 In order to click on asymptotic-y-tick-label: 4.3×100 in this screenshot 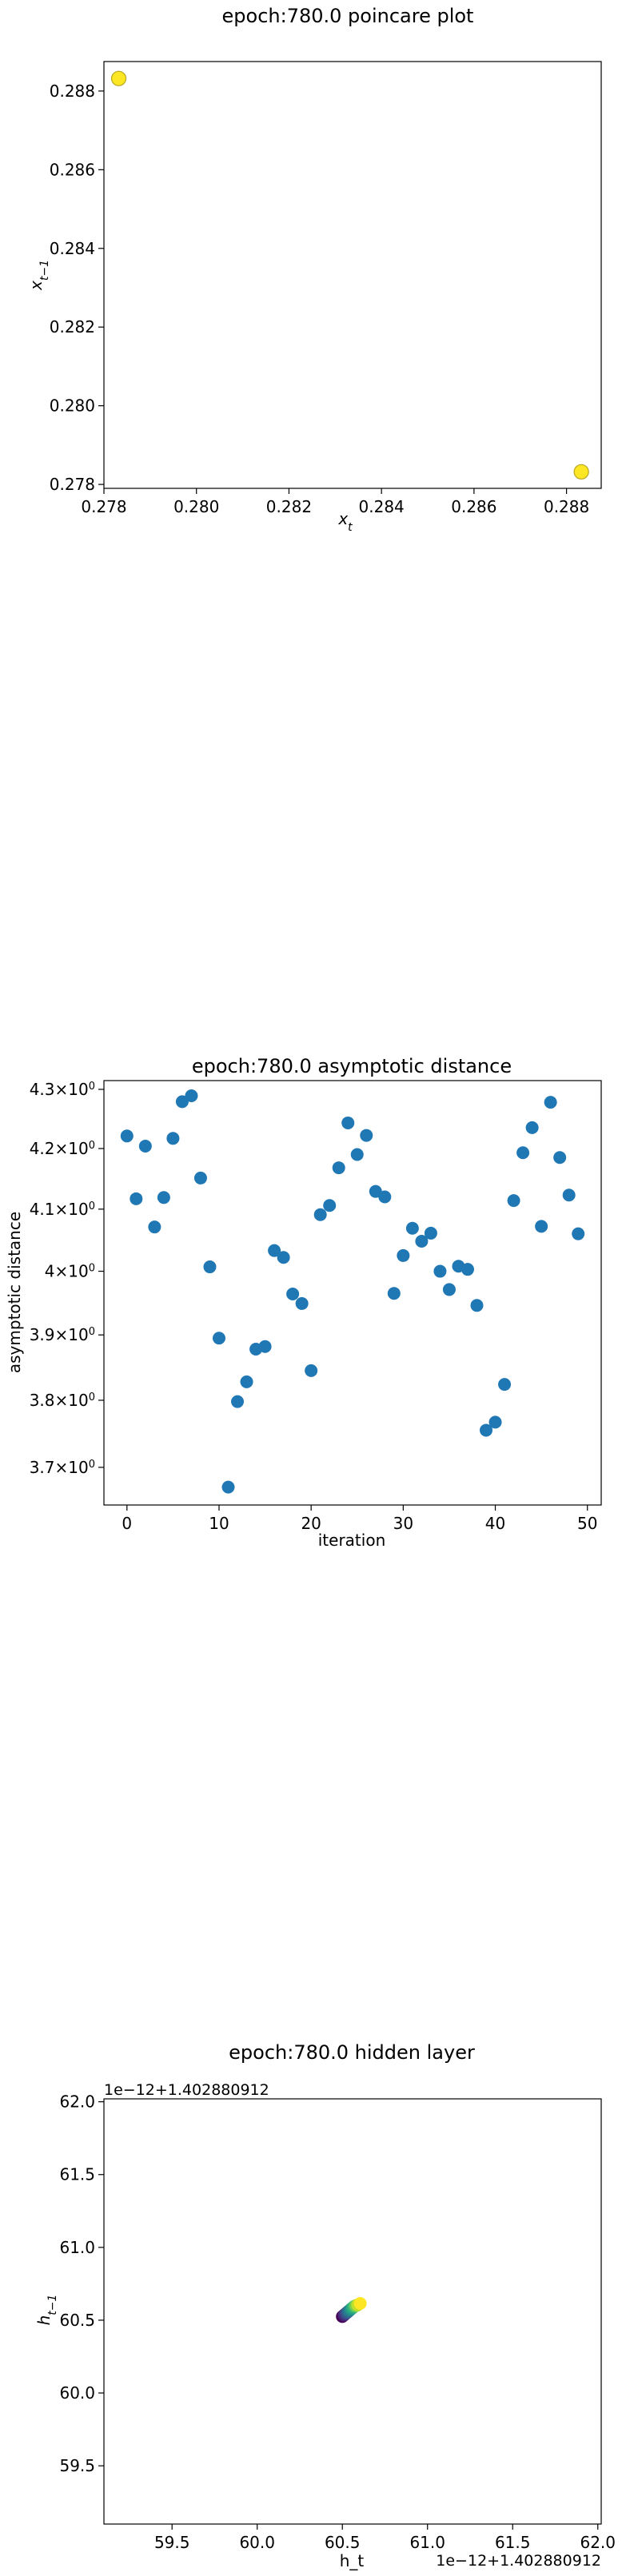, I will do `click(62, 1089)`.